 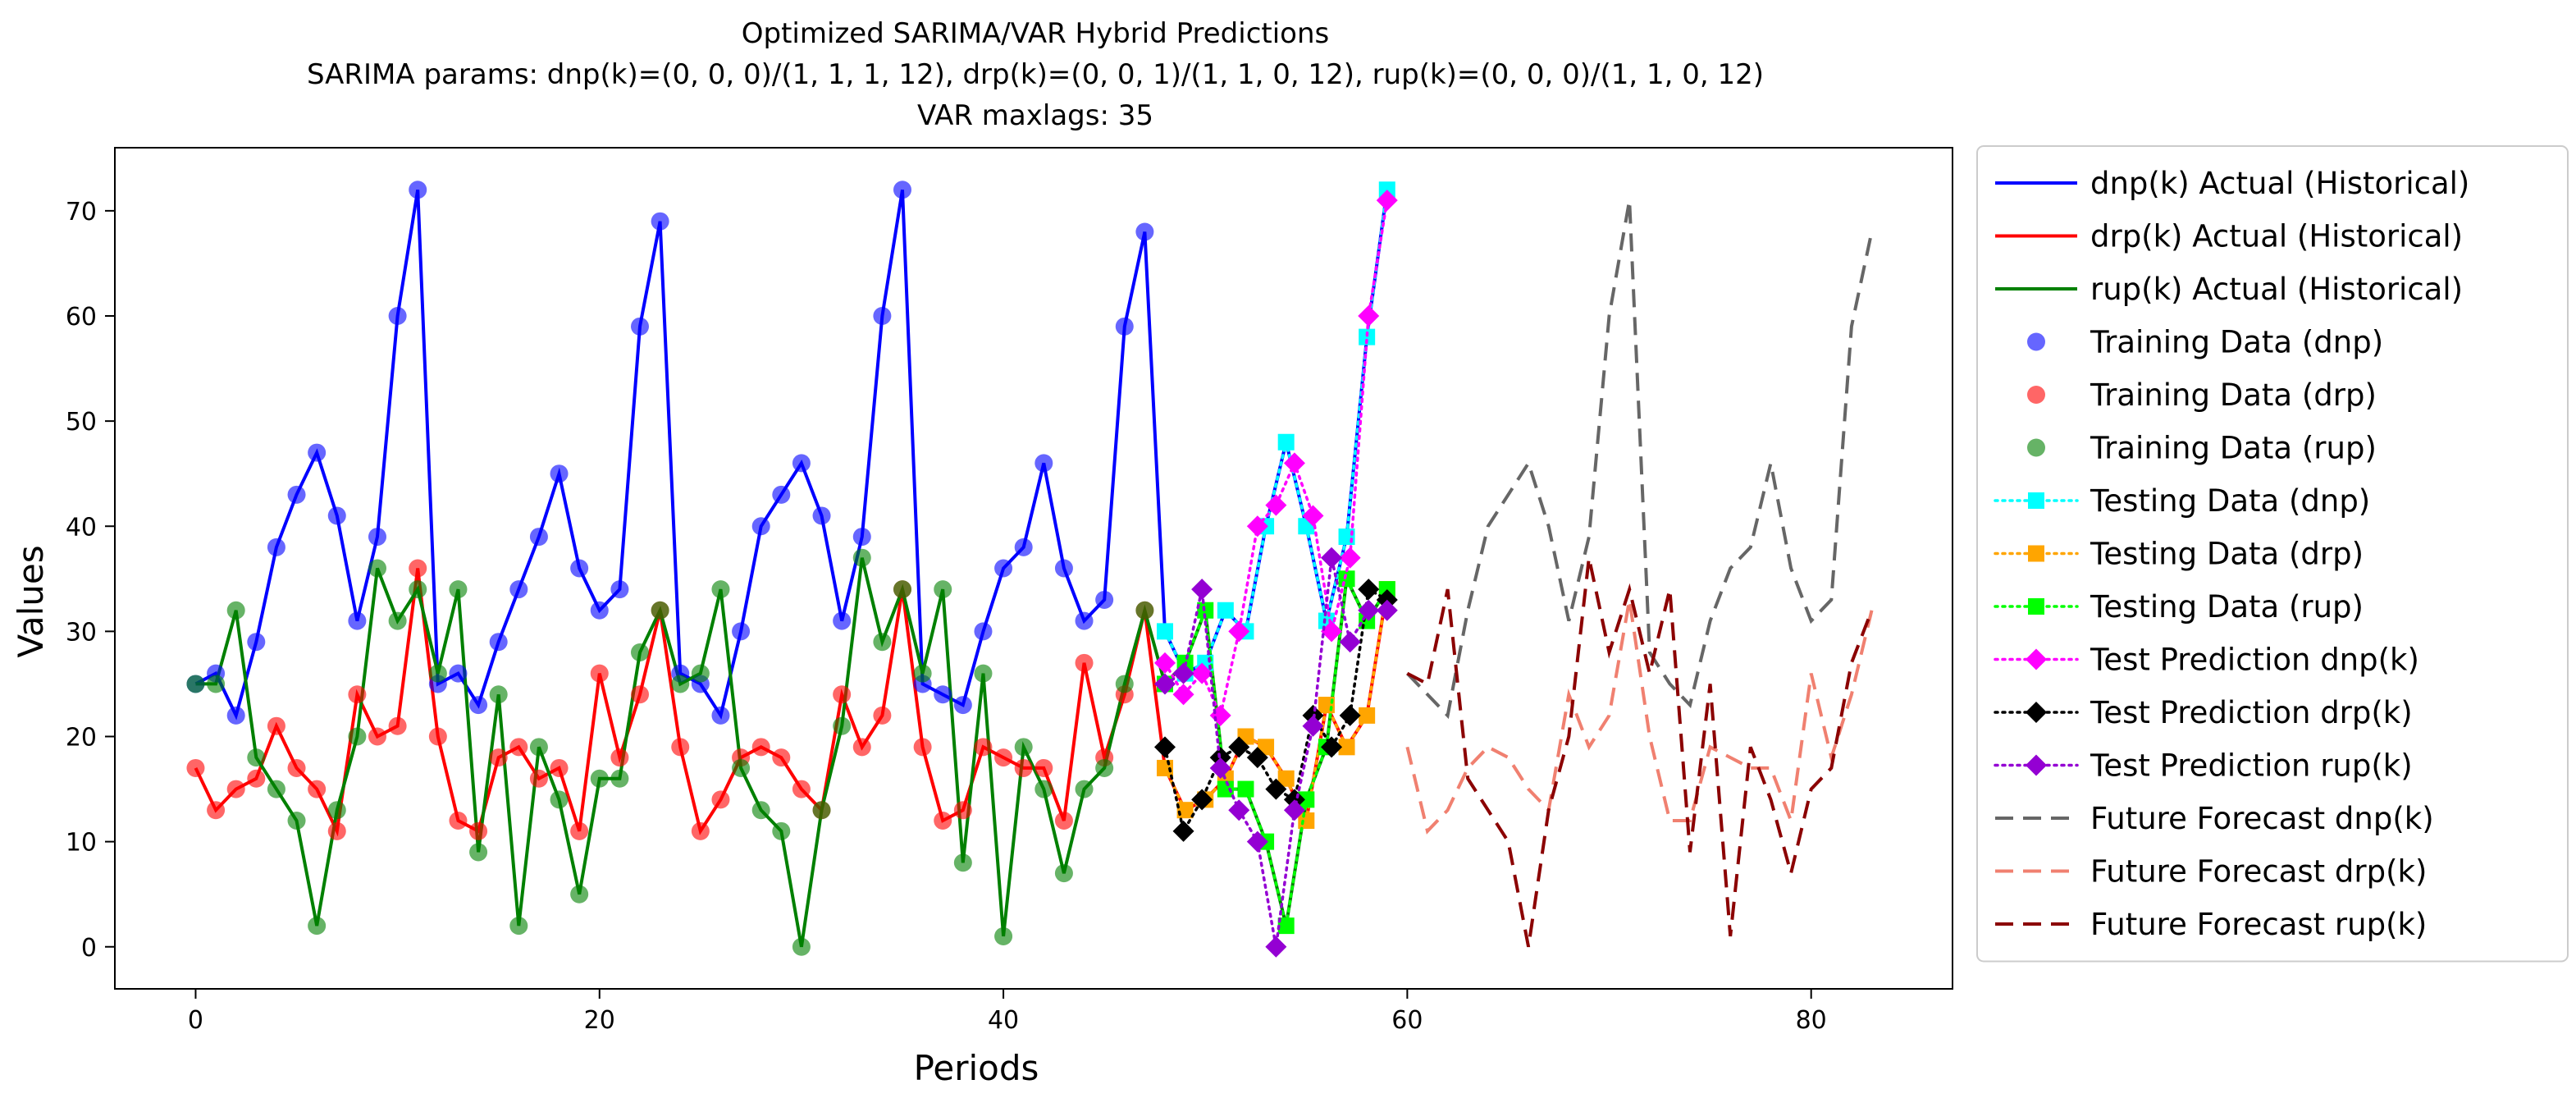 What do you see at coordinates (2232, 184) in the screenshot?
I see `legend-item: dnp(k) Actual (Historical)` at bounding box center [2232, 184].